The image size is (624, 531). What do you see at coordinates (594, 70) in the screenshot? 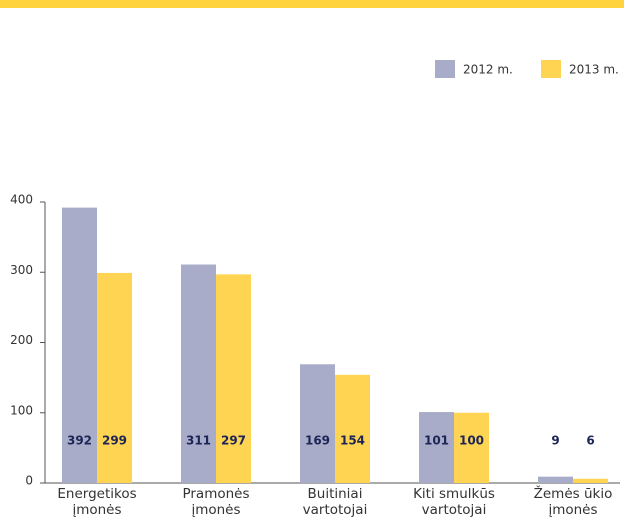
I see `legend-label: 2013 m.` at bounding box center [594, 70].